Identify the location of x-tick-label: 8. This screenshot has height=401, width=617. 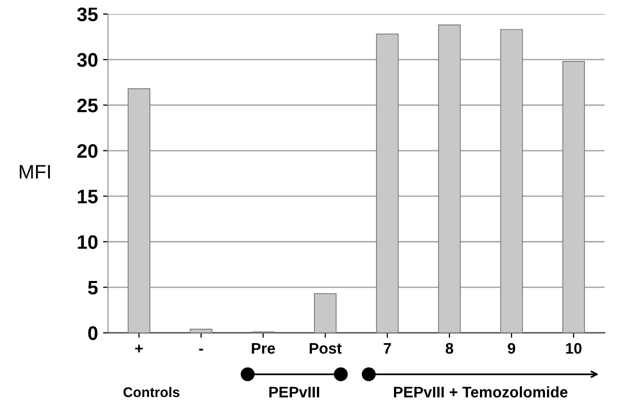
(450, 348).